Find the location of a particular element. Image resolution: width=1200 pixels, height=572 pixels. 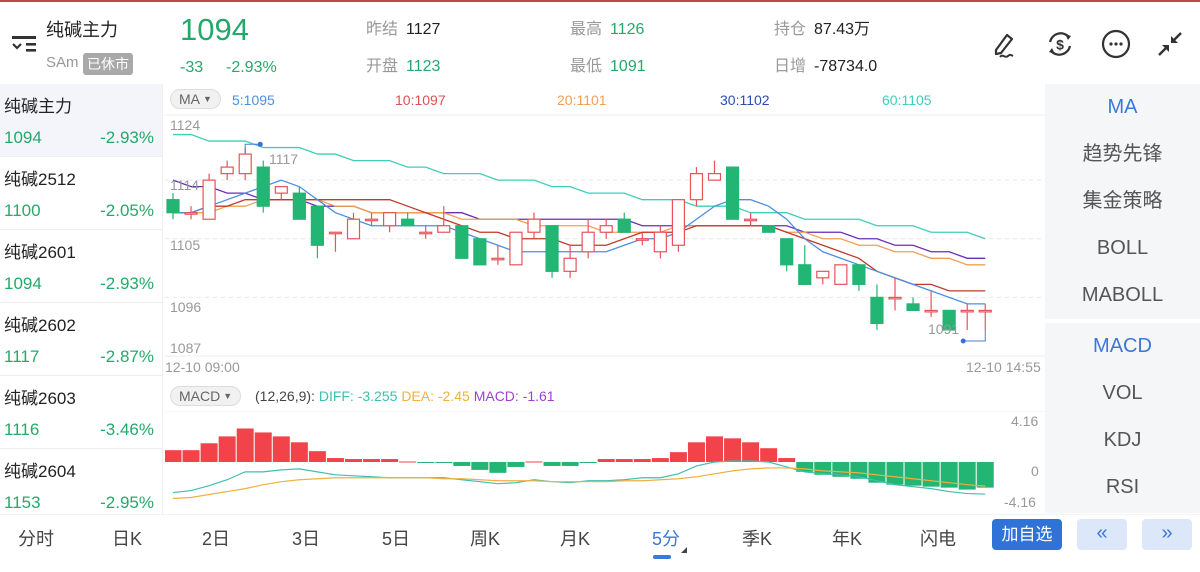

stat-low: 最低 1091 is located at coordinates (608, 66).